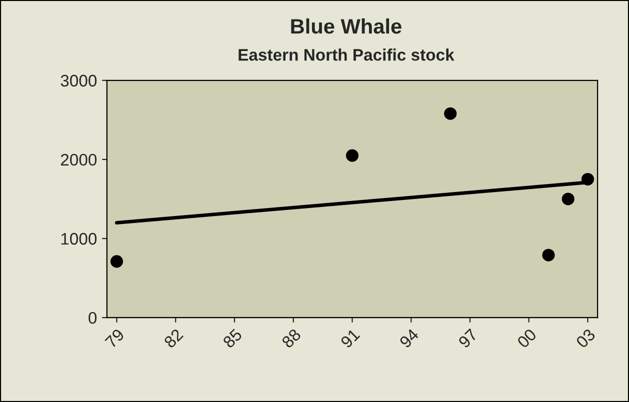 This screenshot has height=402, width=629. What do you see at coordinates (350, 338) in the screenshot?
I see `x-tick-label: 91` at bounding box center [350, 338].